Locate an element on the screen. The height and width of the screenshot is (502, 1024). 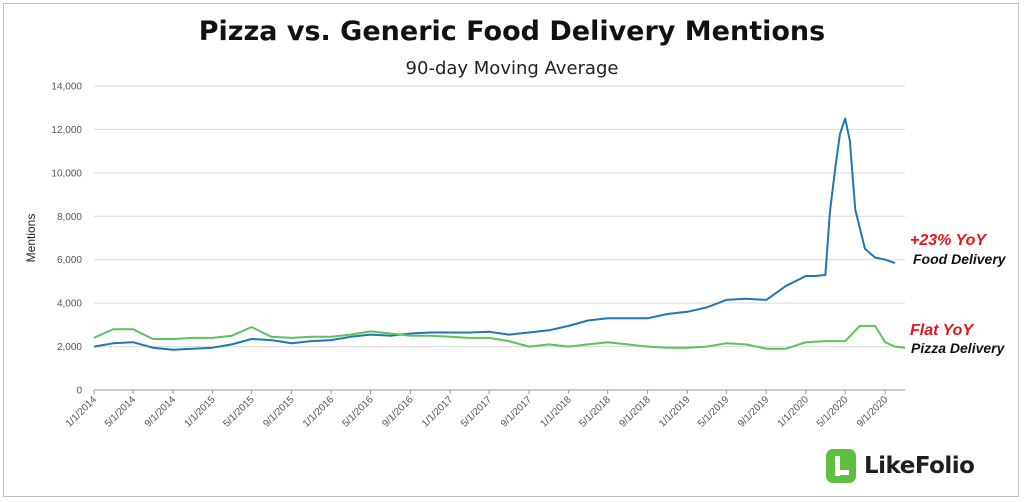
y-tick-label: 8,000 is located at coordinates (69, 217).